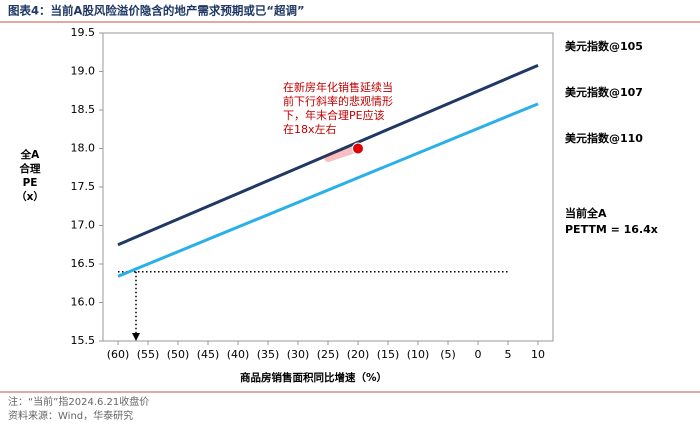 The height and width of the screenshot is (426, 700). Describe the element at coordinates (83, 340) in the screenshot. I see `y-tick-label: 15.5` at that location.